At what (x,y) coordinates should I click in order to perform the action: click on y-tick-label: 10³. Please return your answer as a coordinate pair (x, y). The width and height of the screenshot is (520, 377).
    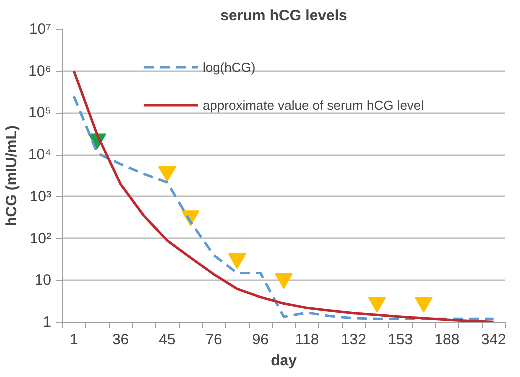
    Looking at the image, I should click on (41, 197).